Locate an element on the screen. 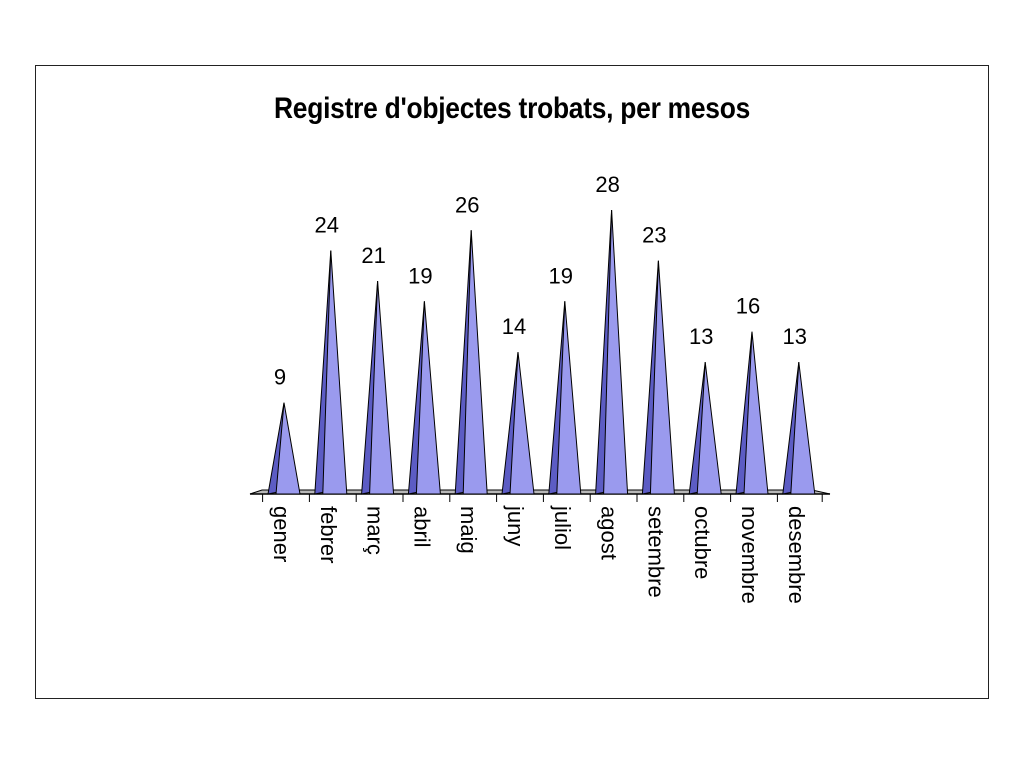 Image resolution: width=1024 pixels, height=768 pixels. category-label-novembre: novembre is located at coordinates (749, 555).